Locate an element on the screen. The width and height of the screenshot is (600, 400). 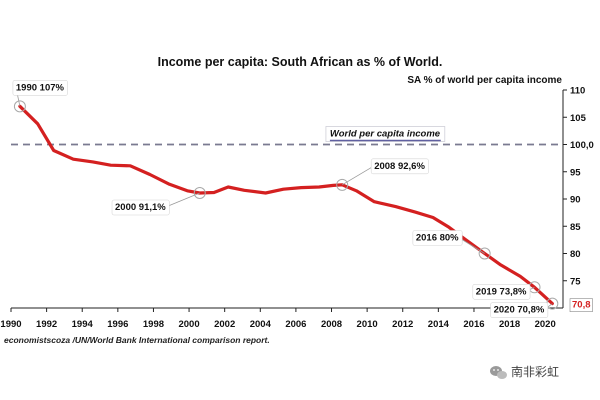
y-tick-label: 90 is located at coordinates (575, 200).